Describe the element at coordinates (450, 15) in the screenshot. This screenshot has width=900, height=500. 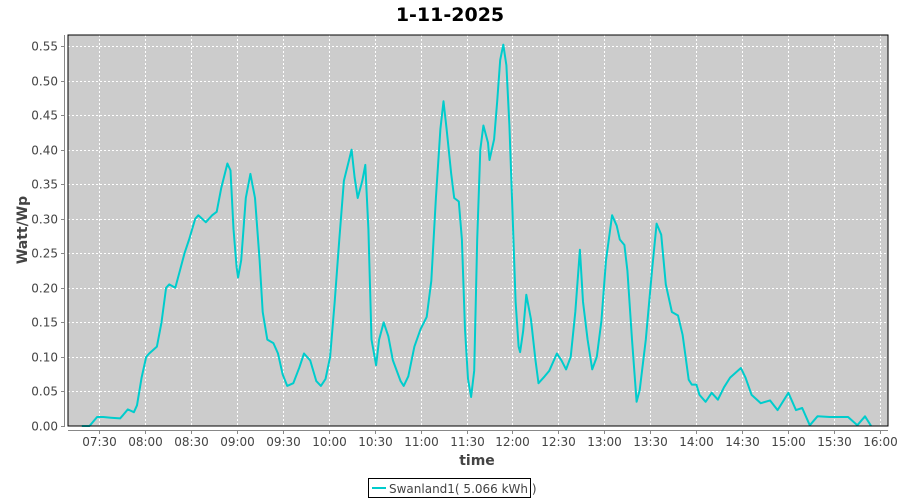
I see `chart-title: 1-11-2025` at that location.